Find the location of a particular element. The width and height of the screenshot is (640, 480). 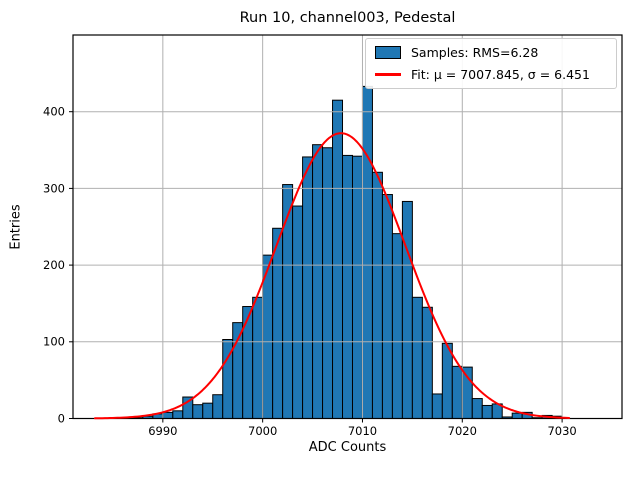

legend-item-fit: Fit: μ = 7007.845, σ = 6.451 is located at coordinates (490, 74).